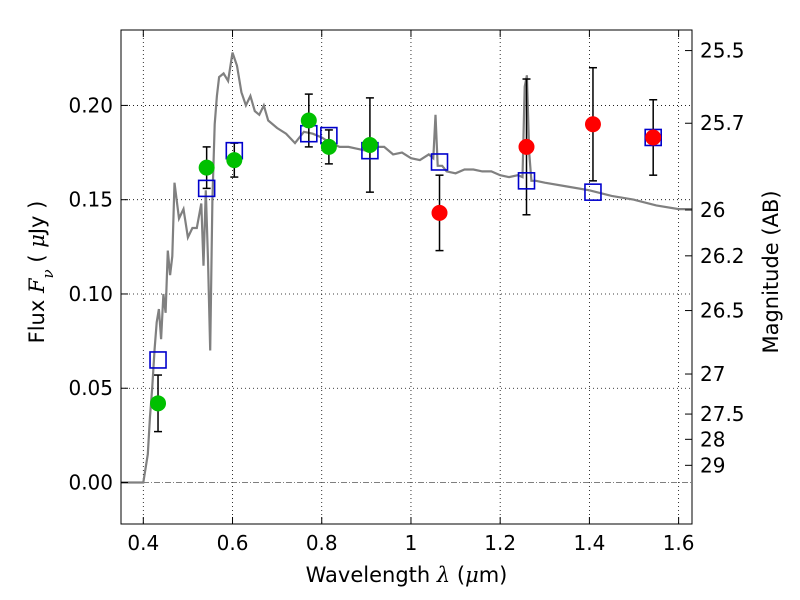 The image size is (800, 600). Describe the element at coordinates (90, 388) in the screenshot. I see `y-tick-label: 0.05` at that location.